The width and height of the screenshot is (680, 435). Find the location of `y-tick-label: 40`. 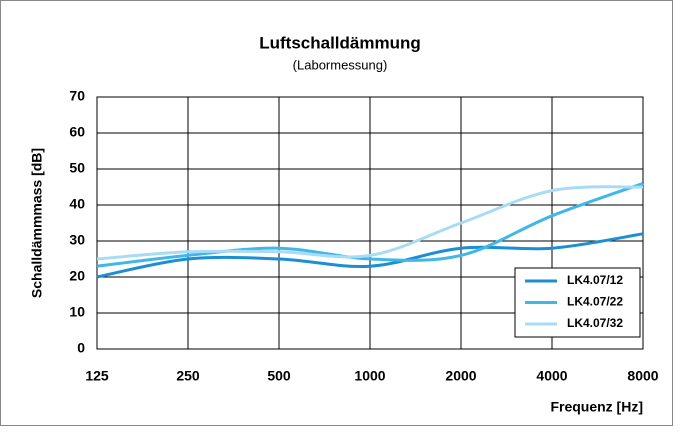

y-tick-label: 40 is located at coordinates (77, 204).